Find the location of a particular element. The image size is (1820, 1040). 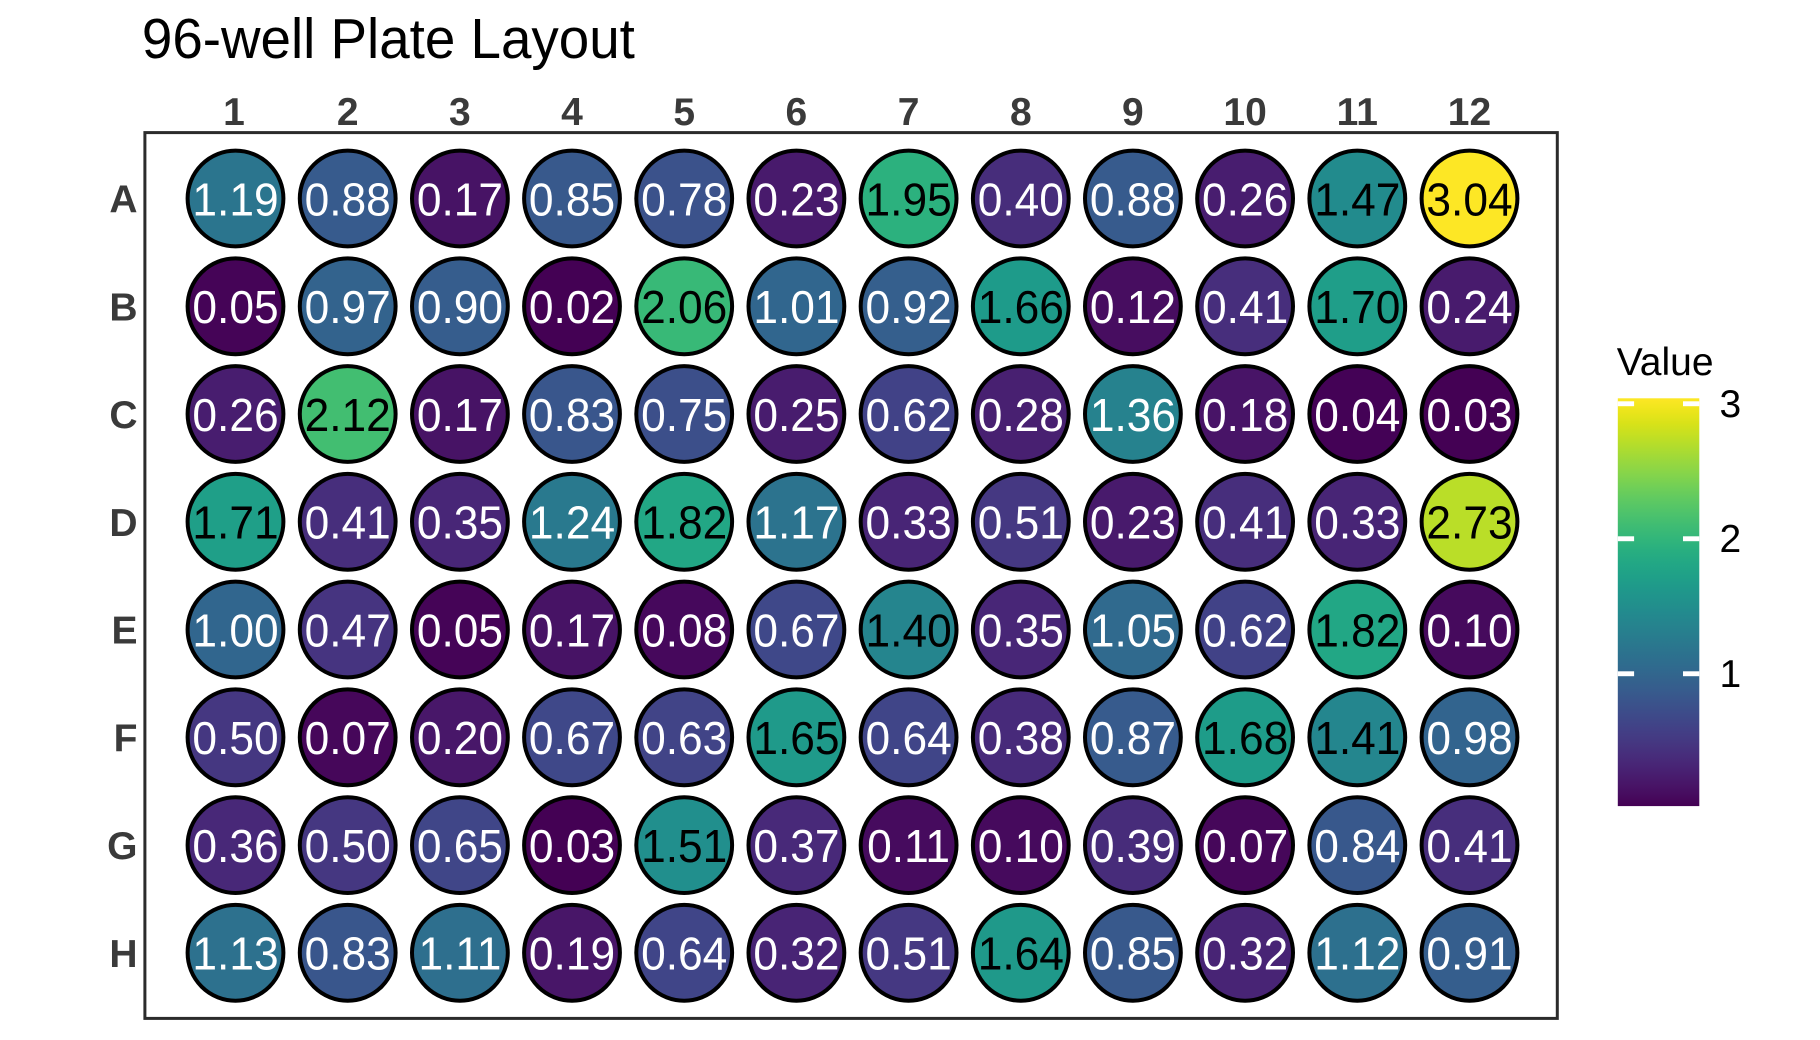

svg-text: 0.35 is located at coordinates (460, 523).